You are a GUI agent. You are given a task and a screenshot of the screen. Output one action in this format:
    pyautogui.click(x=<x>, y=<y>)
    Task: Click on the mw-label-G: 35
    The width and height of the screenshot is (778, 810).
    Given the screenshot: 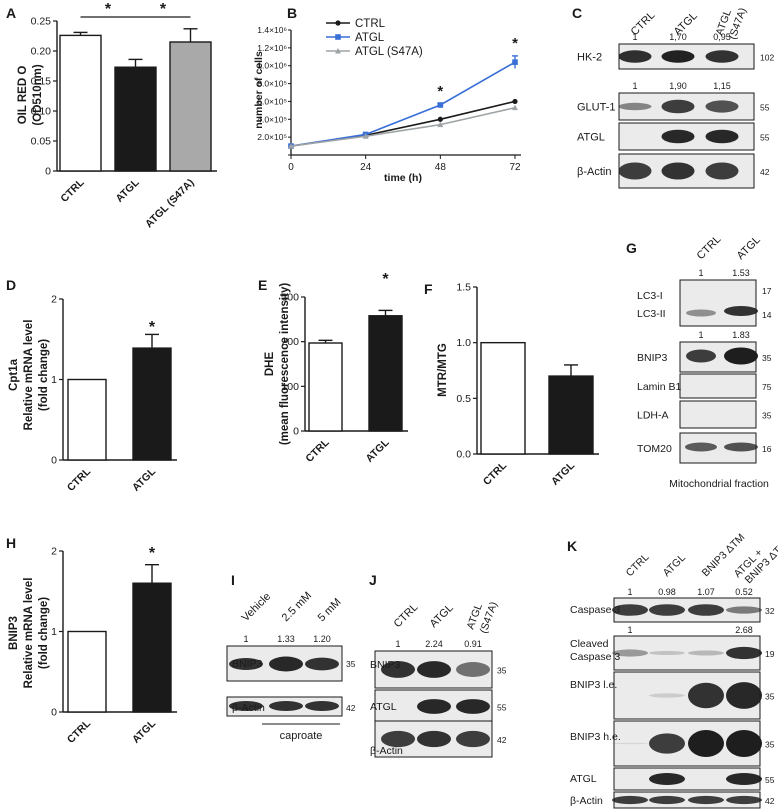 What is the action you would take?
    pyautogui.click(x=767, y=358)
    